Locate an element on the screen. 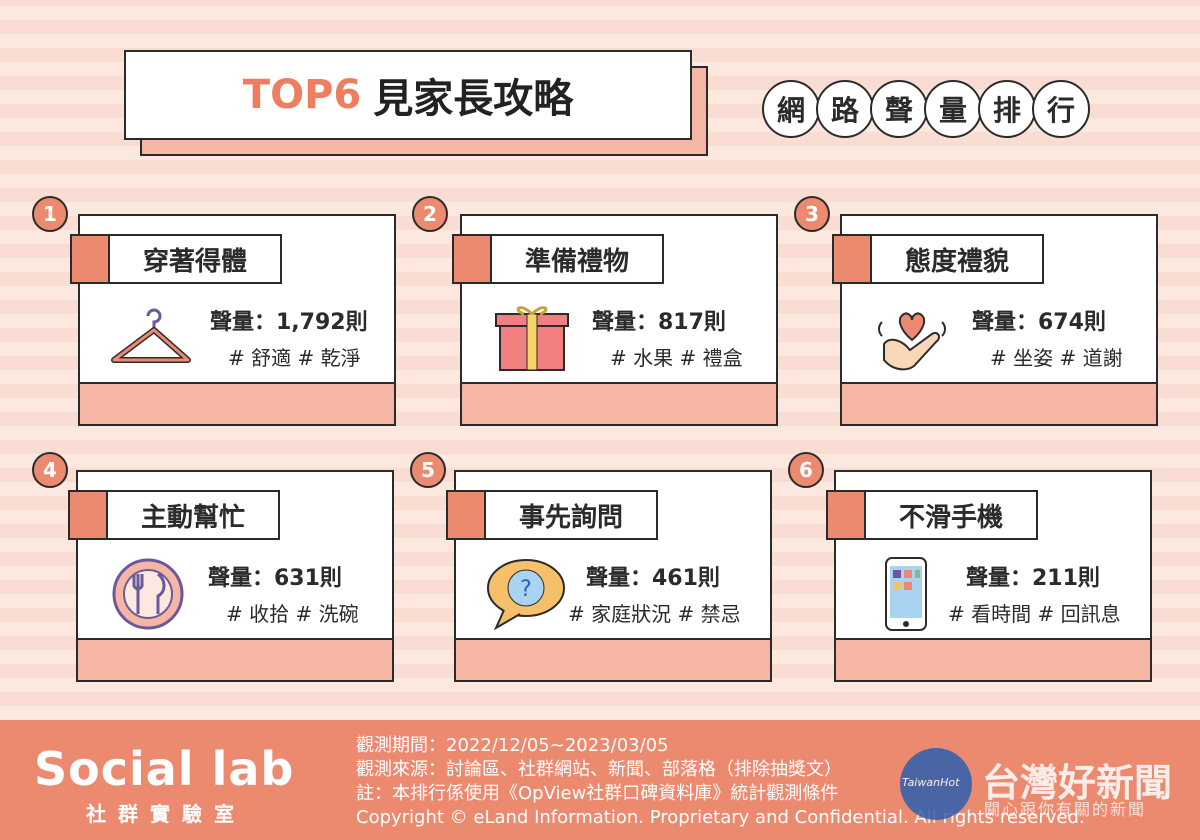 This screenshot has height=840, width=1200. card-label: 穿著得體 is located at coordinates (176, 259).